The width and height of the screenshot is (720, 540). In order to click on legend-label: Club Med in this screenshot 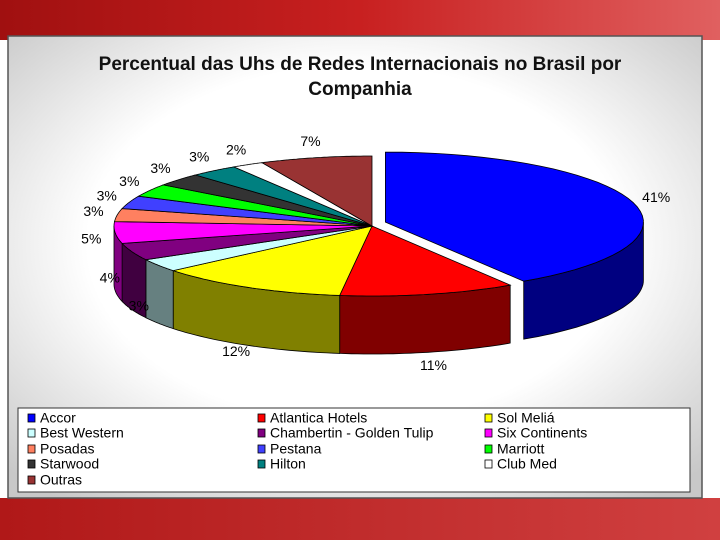, I will do `click(527, 464)`.